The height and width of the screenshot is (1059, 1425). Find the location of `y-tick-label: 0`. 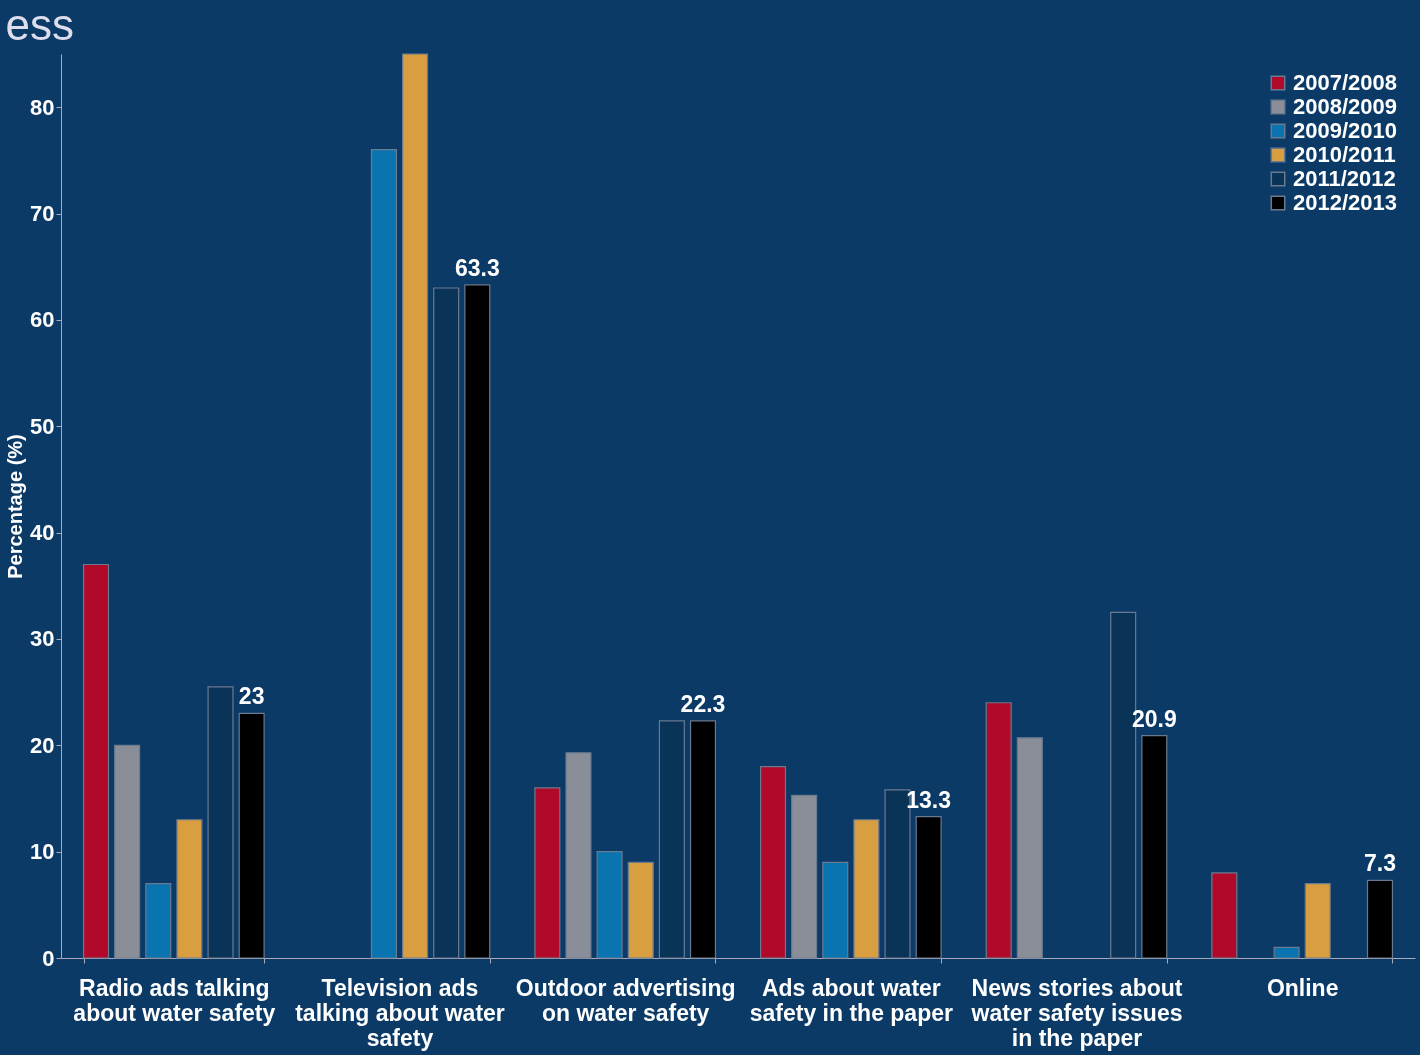

y-tick-label: 0 is located at coordinates (48, 958).